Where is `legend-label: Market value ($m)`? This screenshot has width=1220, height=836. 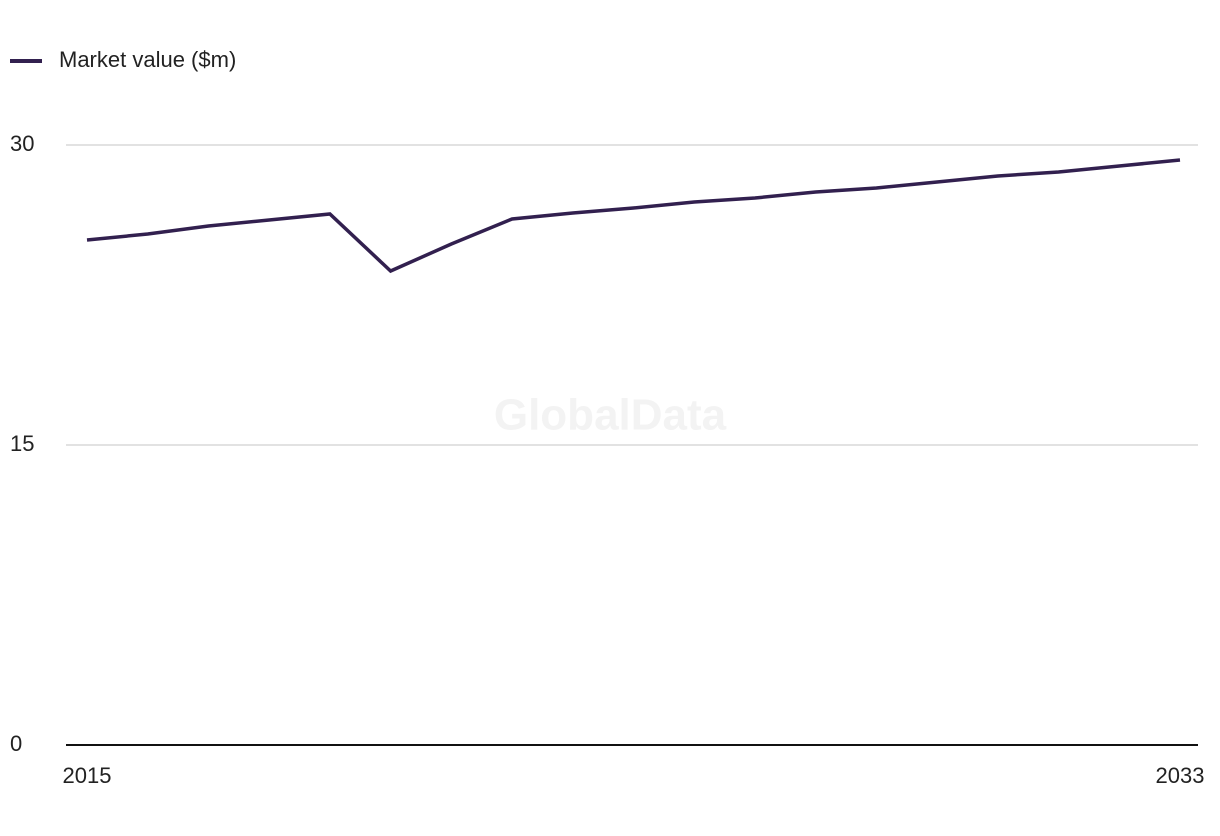 legend-label: Market value ($m) is located at coordinates (147, 59).